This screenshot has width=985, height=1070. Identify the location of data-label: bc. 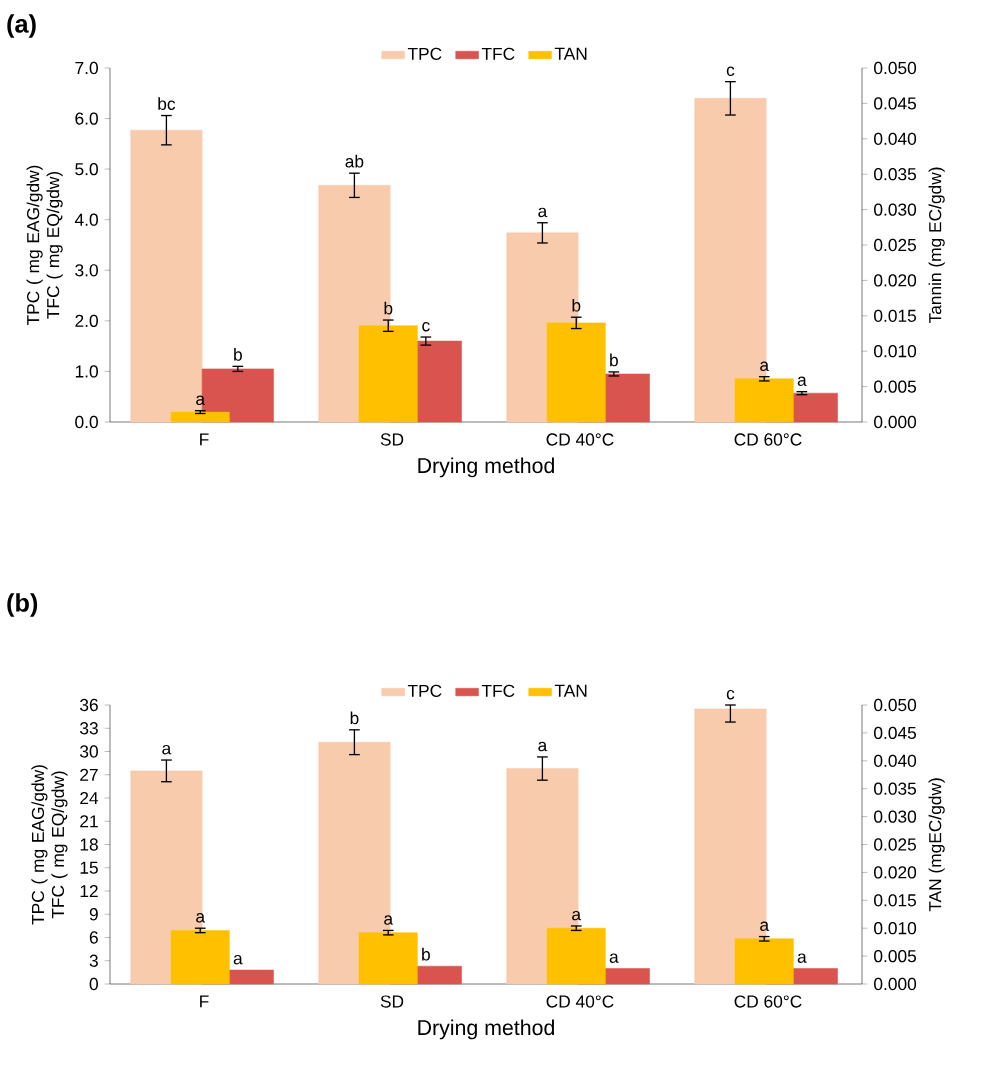
(167, 103).